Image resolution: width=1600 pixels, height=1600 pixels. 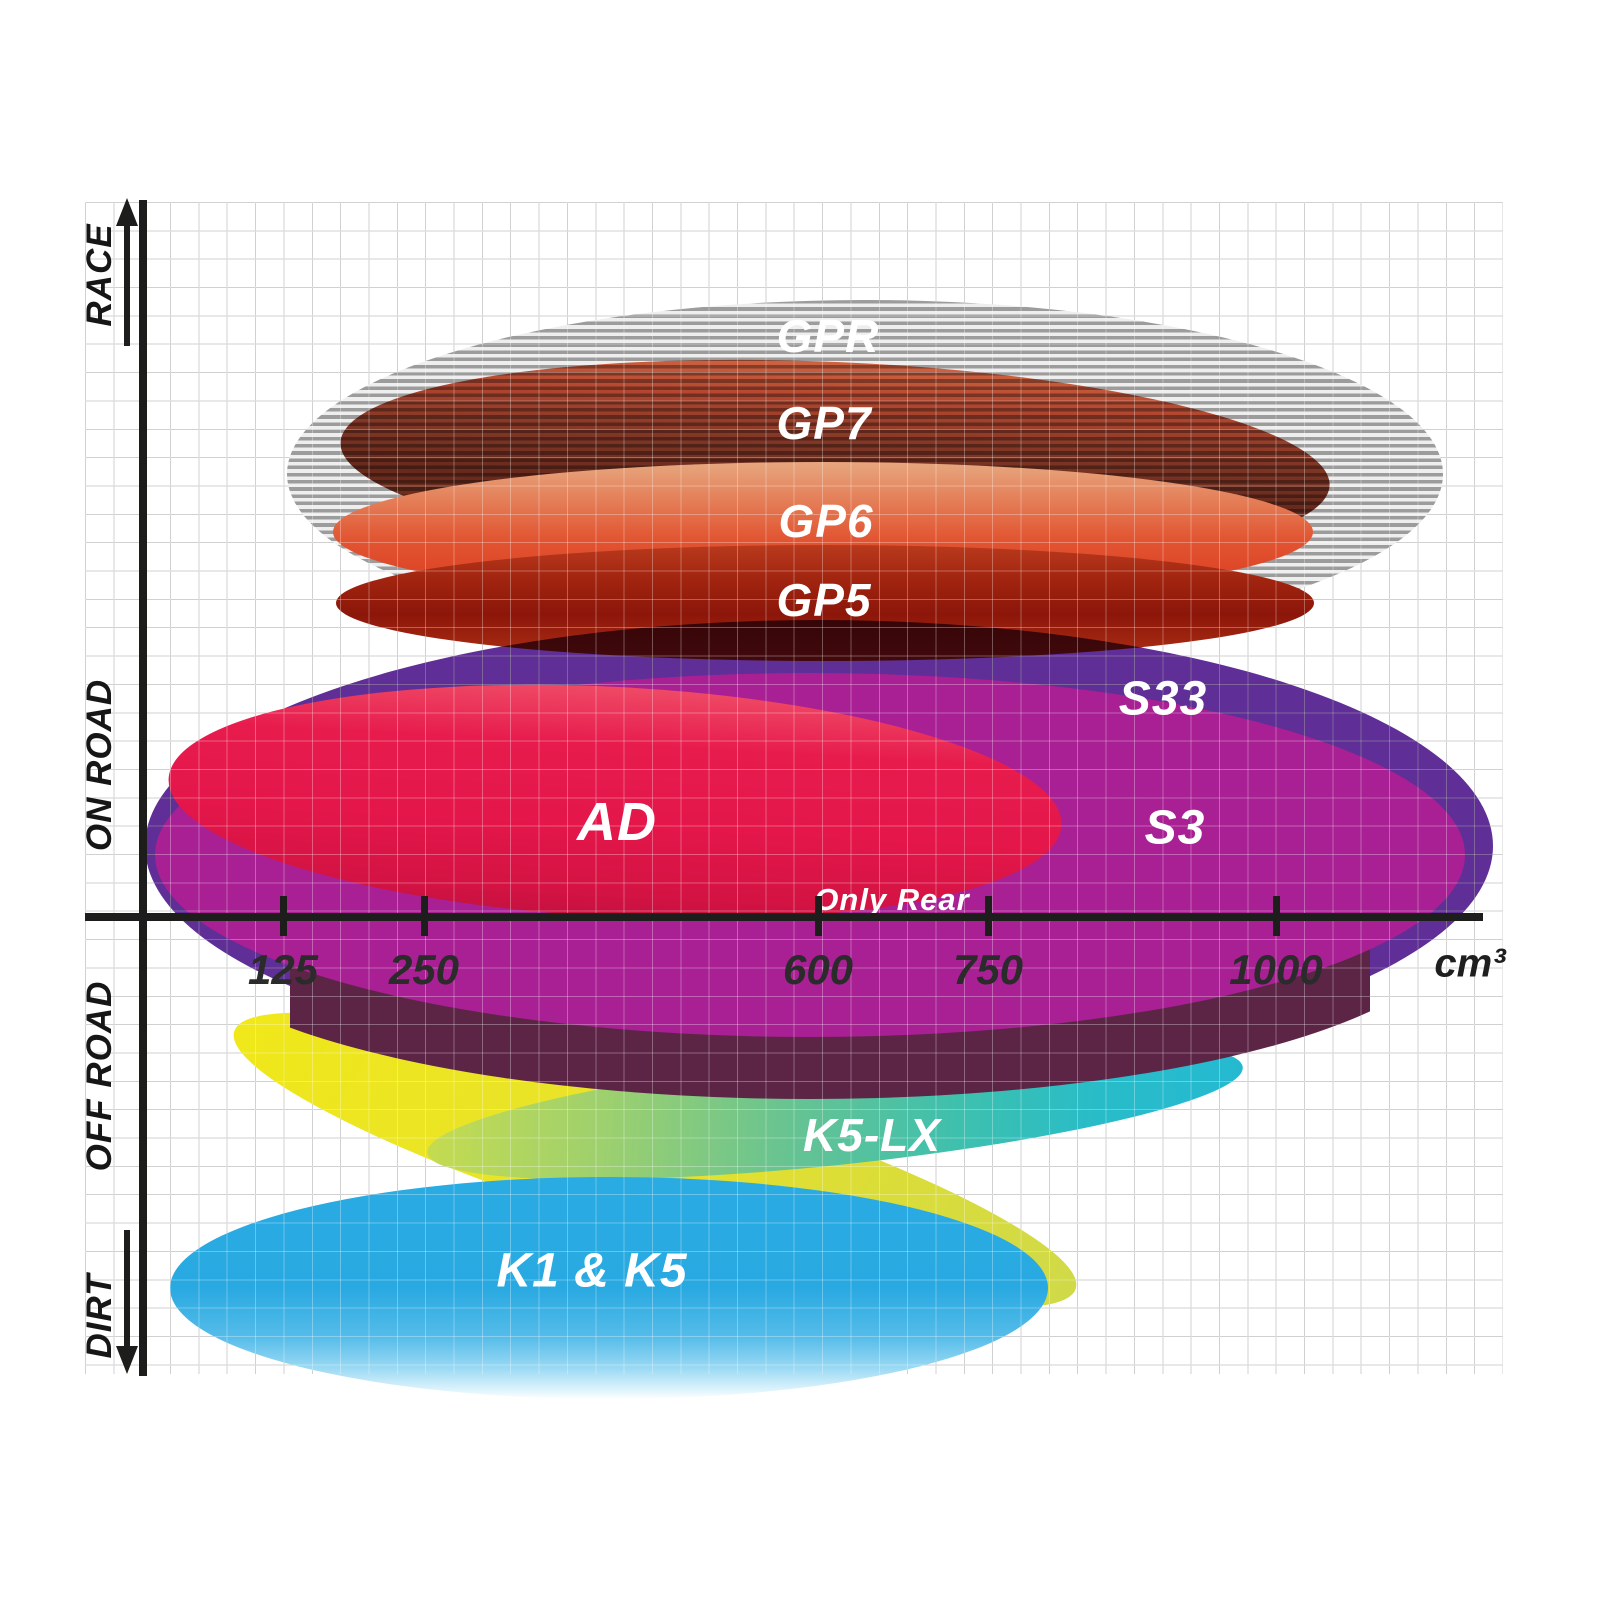 What do you see at coordinates (1470, 963) in the screenshot?
I see `x-axis-unit: cm³` at bounding box center [1470, 963].